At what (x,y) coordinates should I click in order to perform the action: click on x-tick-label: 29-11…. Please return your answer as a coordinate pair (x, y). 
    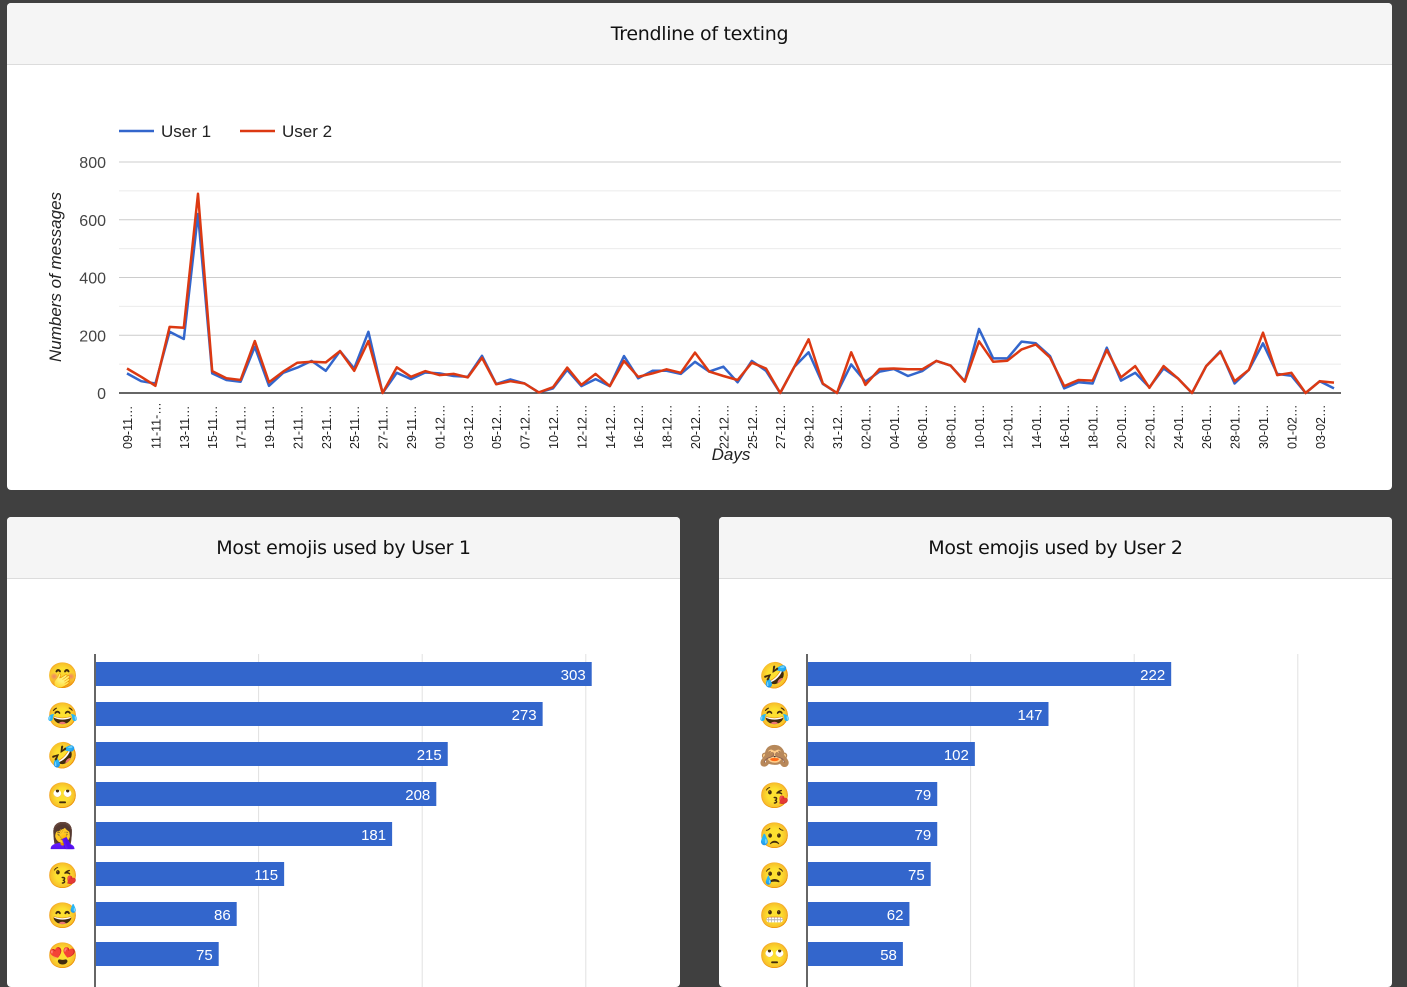
    Looking at the image, I should click on (412, 427).